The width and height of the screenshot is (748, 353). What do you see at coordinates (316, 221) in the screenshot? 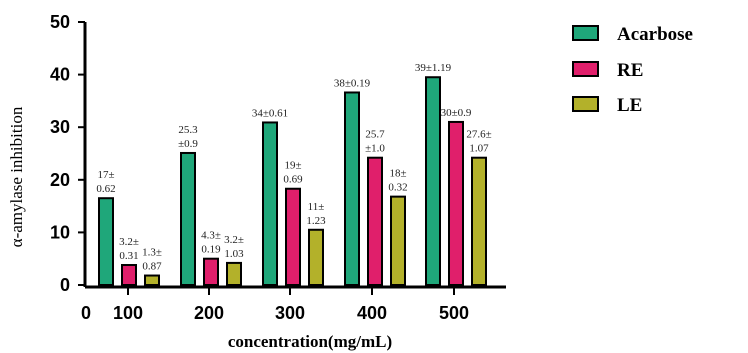
I see `data-label: 1.23` at bounding box center [316, 221].